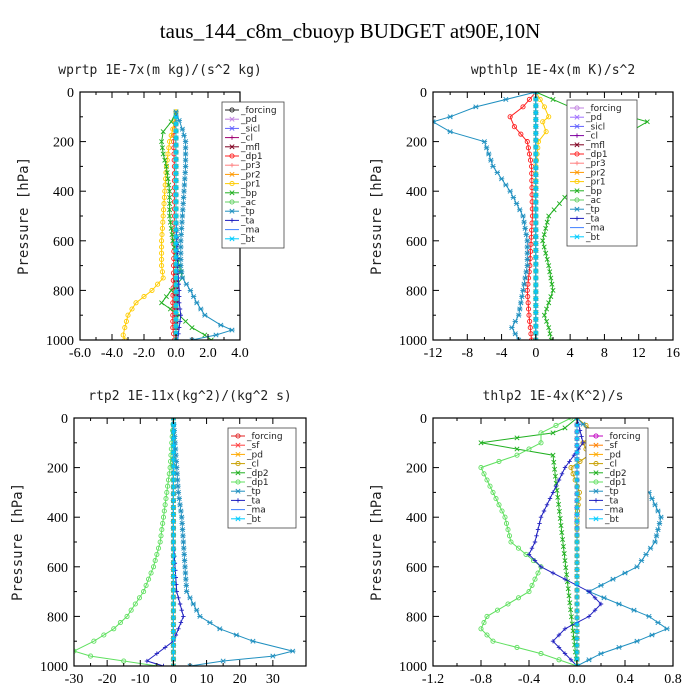  I want to click on legend-label_ma: _ma, so click(614, 511).